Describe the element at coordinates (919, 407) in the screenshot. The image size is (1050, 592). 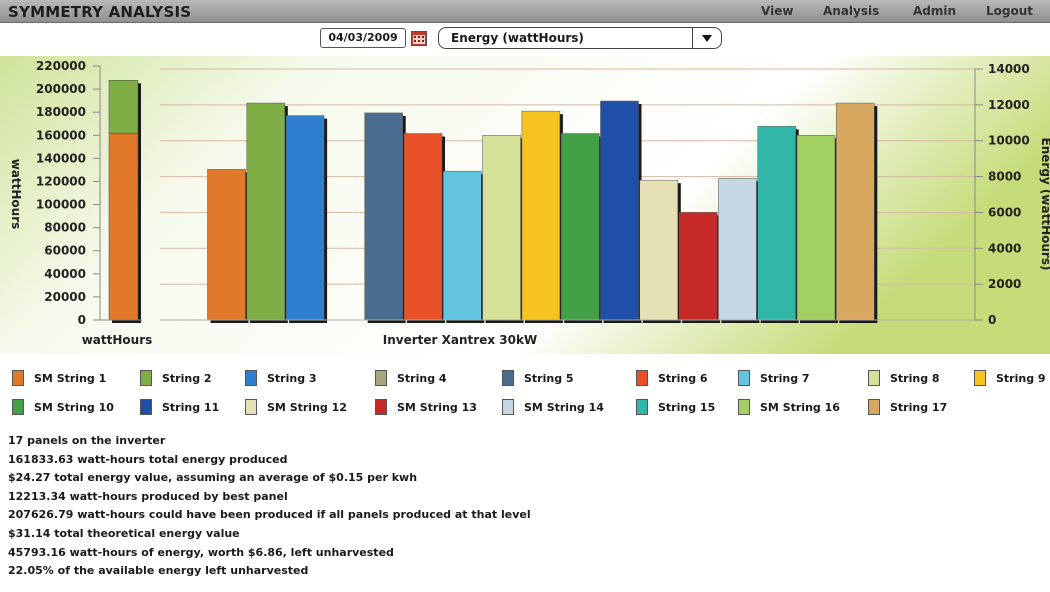
I see `legend-label: String 17` at that location.